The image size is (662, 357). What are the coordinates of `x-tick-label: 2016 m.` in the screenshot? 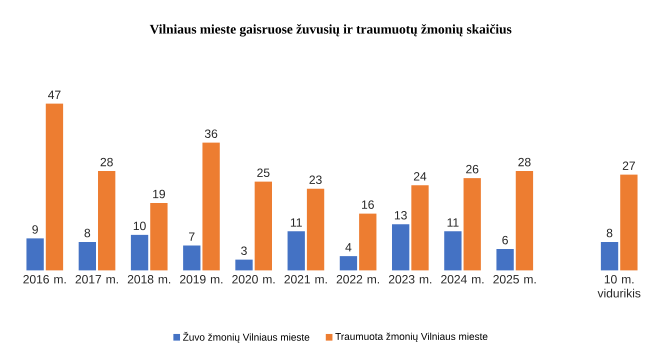 It's located at (44, 279).